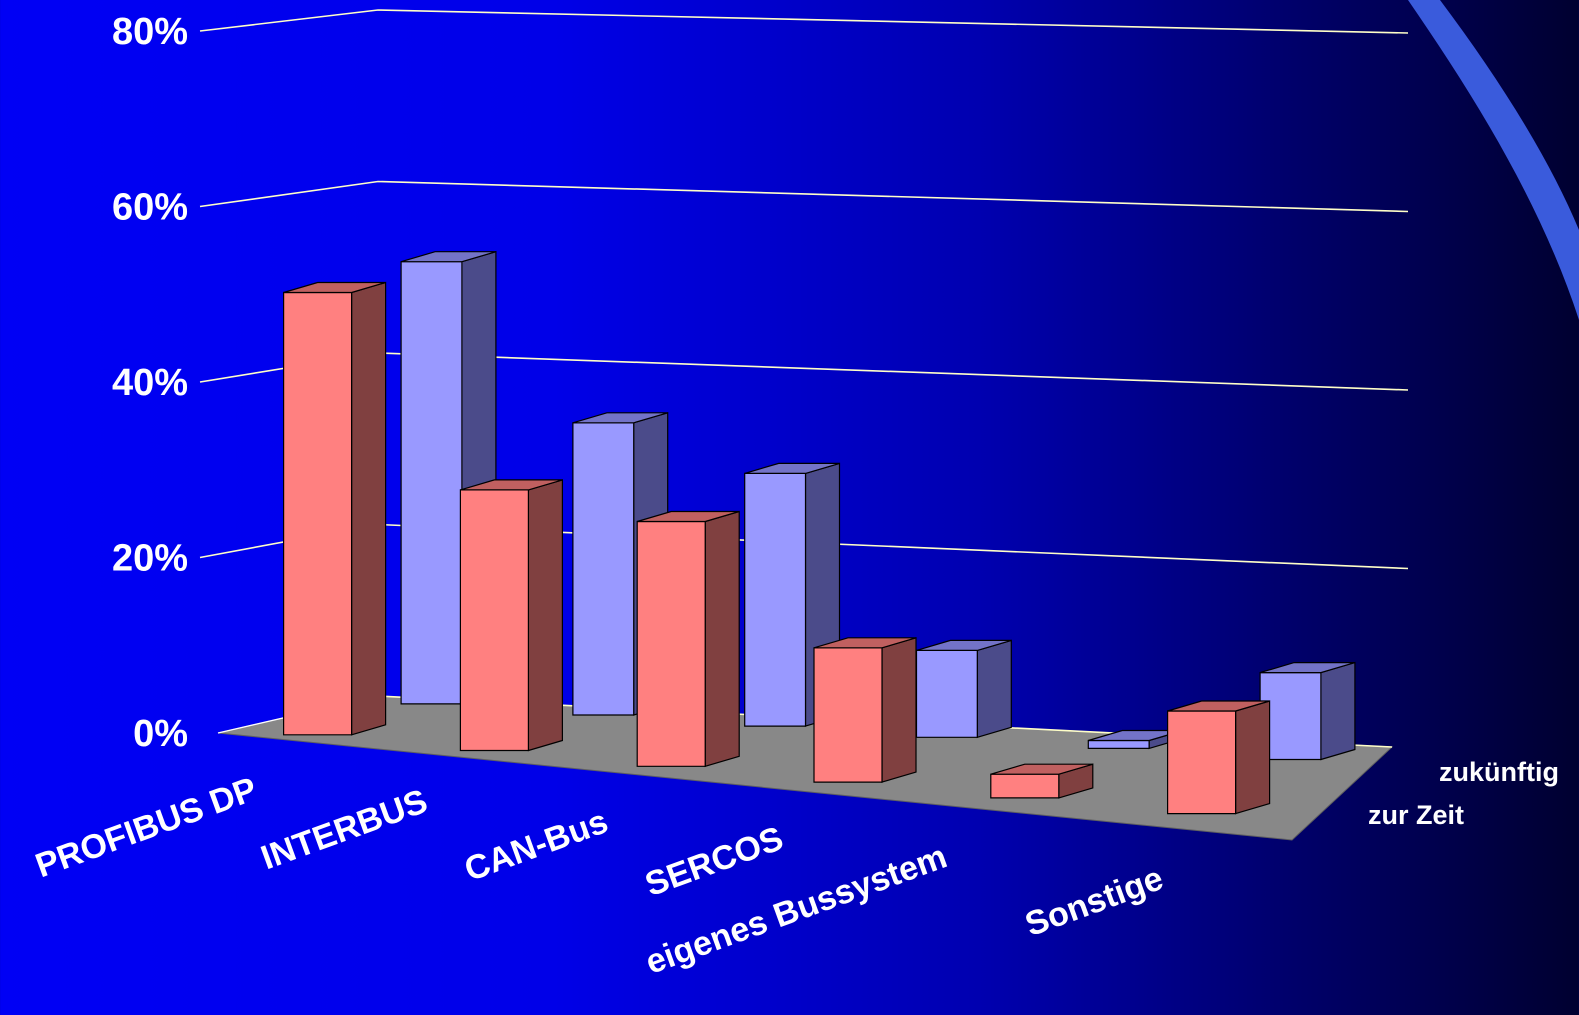  I want to click on x-category-label: INTERBUS, so click(344, 829).